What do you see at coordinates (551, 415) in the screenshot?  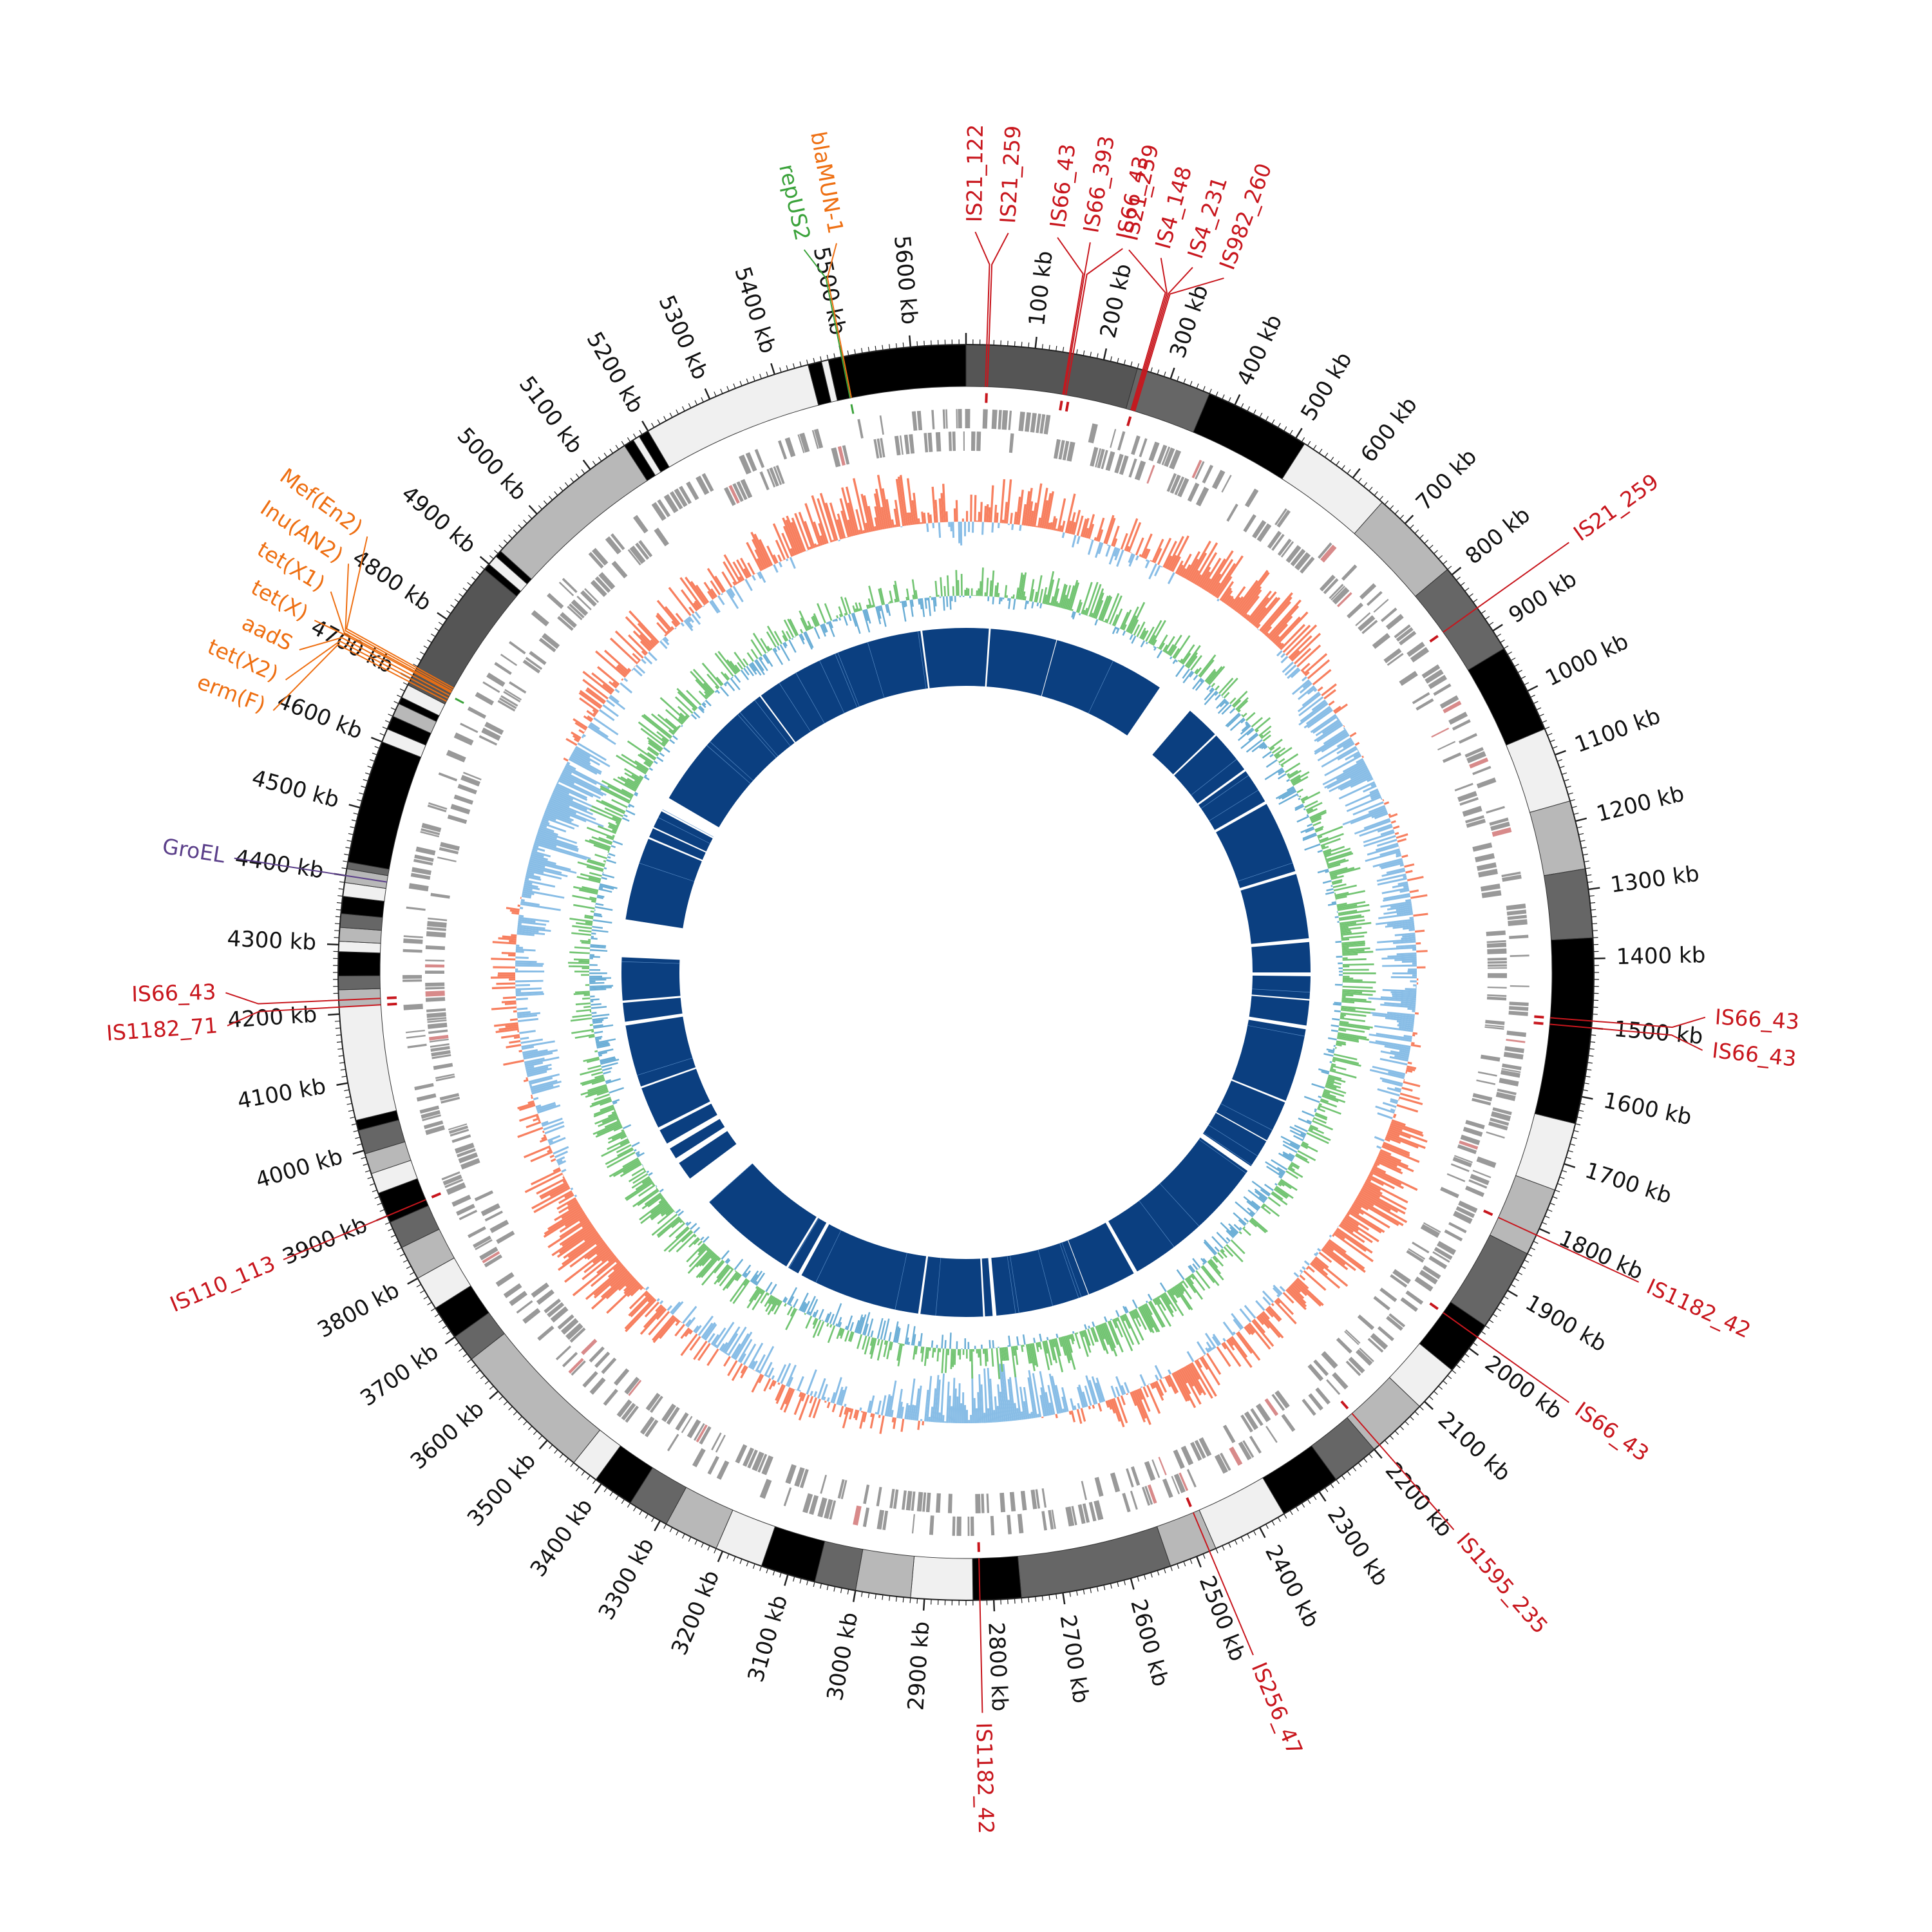 I see `tick-label: 5100 kb` at bounding box center [551, 415].